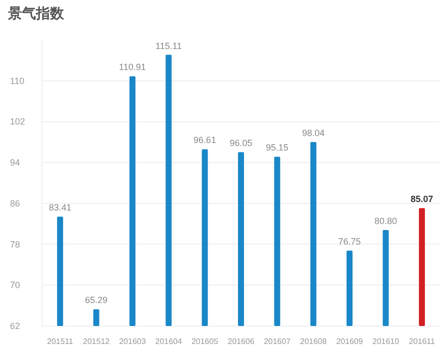 Image resolution: width=448 pixels, height=349 pixels. Describe the element at coordinates (36, 13) in the screenshot. I see `chart-title: 景气指数` at that location.